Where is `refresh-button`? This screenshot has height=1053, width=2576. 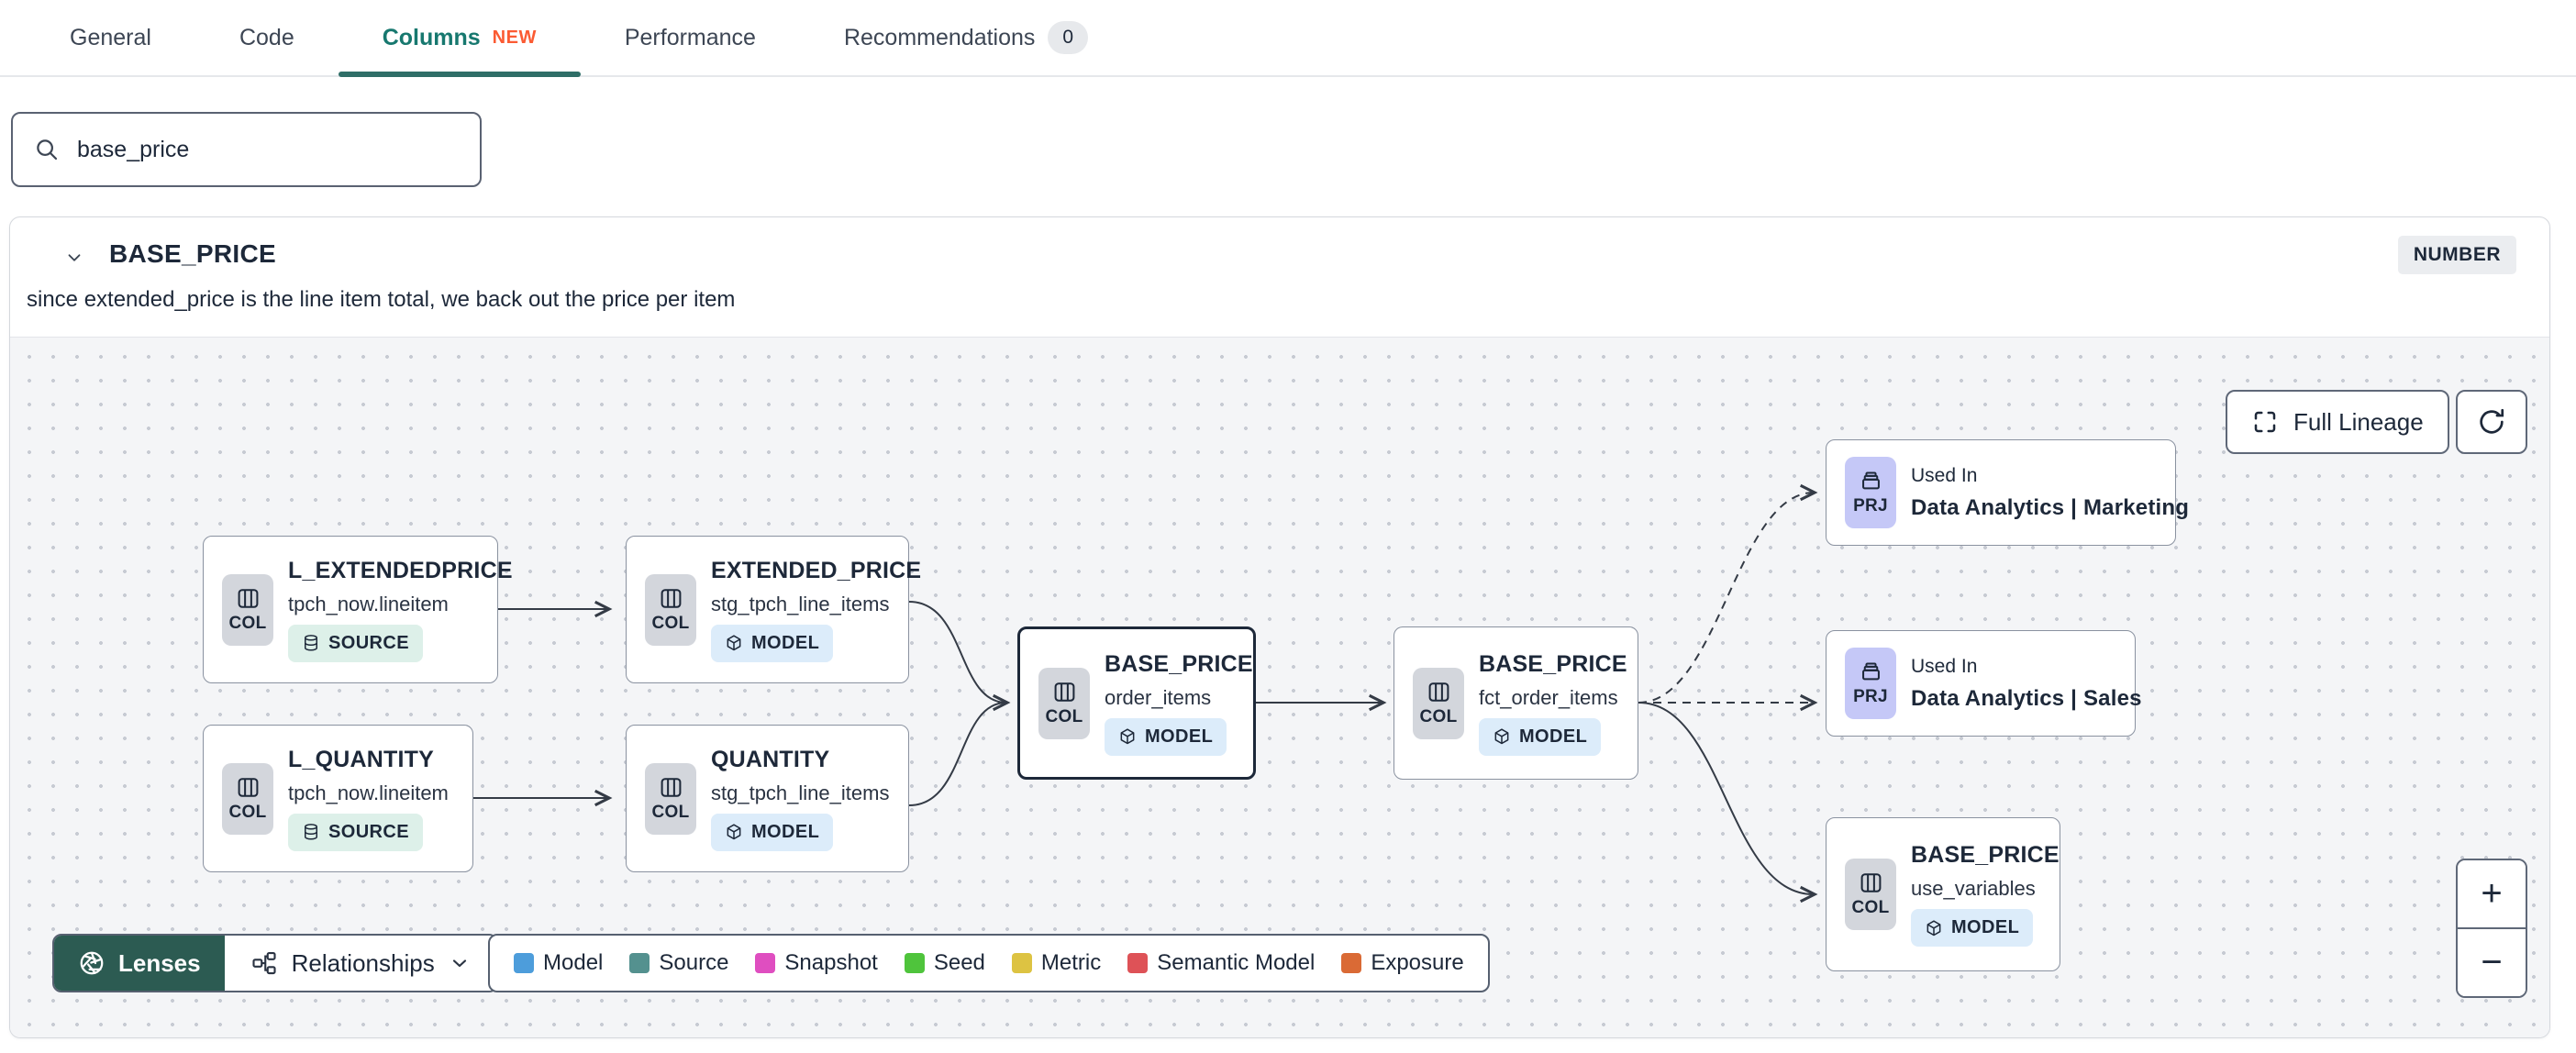 refresh-button is located at coordinates (2491, 422).